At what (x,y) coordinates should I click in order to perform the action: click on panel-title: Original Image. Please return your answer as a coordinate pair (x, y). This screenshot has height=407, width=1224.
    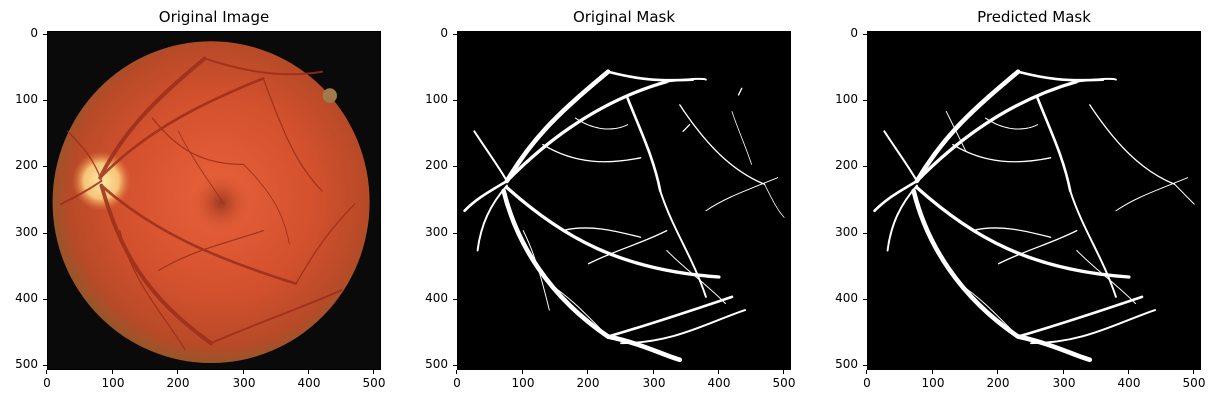
    Looking at the image, I should click on (214, 17).